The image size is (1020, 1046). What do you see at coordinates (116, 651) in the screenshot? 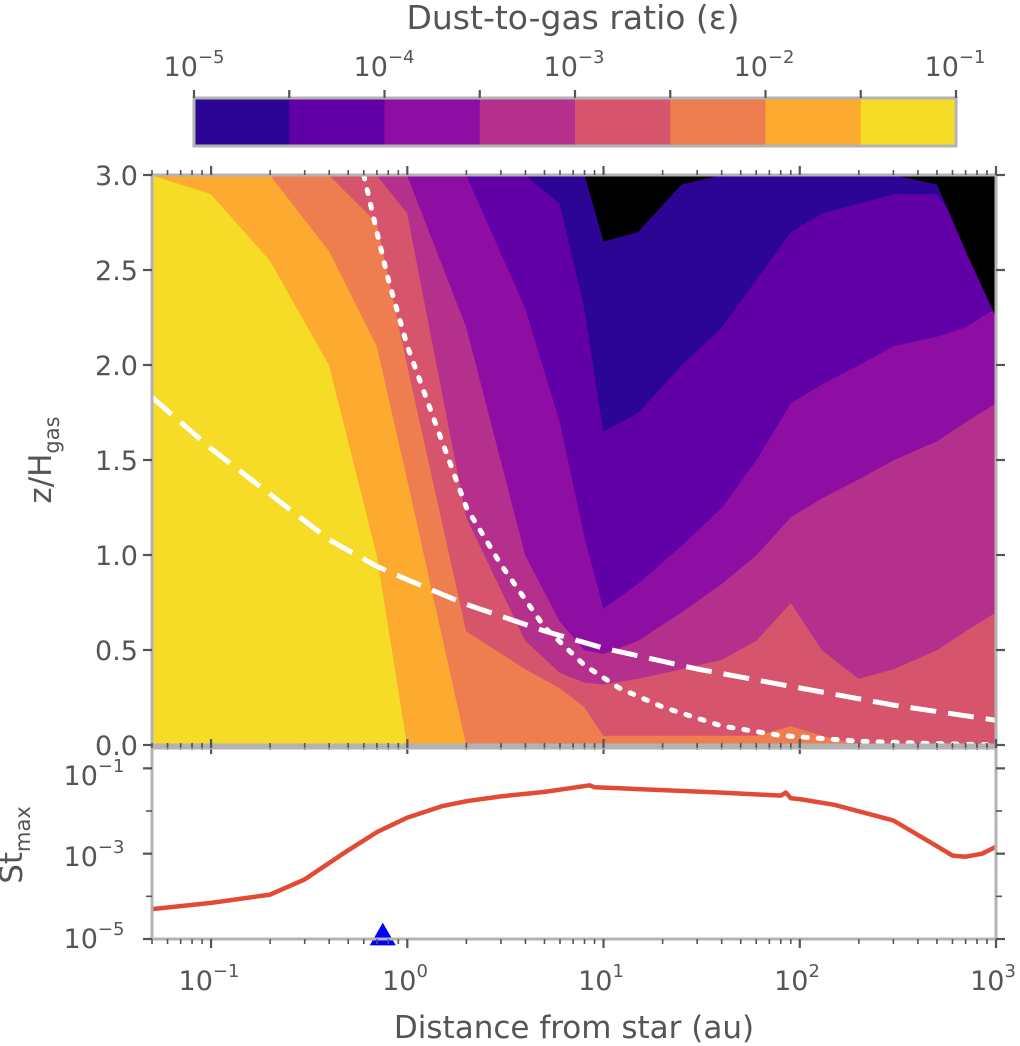
I see `y-tick-label: 0.5` at bounding box center [116, 651].